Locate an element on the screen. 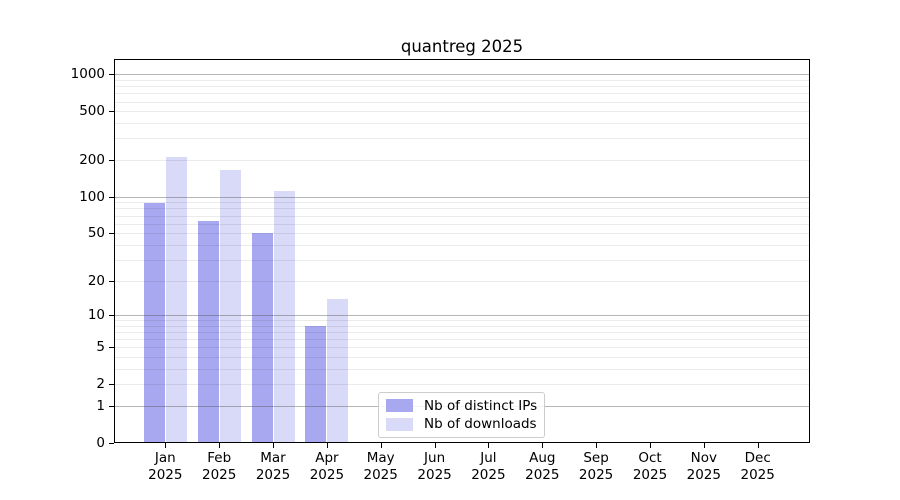 The image size is (900, 500). y-tick-label-2: 2 is located at coordinates (100, 384).